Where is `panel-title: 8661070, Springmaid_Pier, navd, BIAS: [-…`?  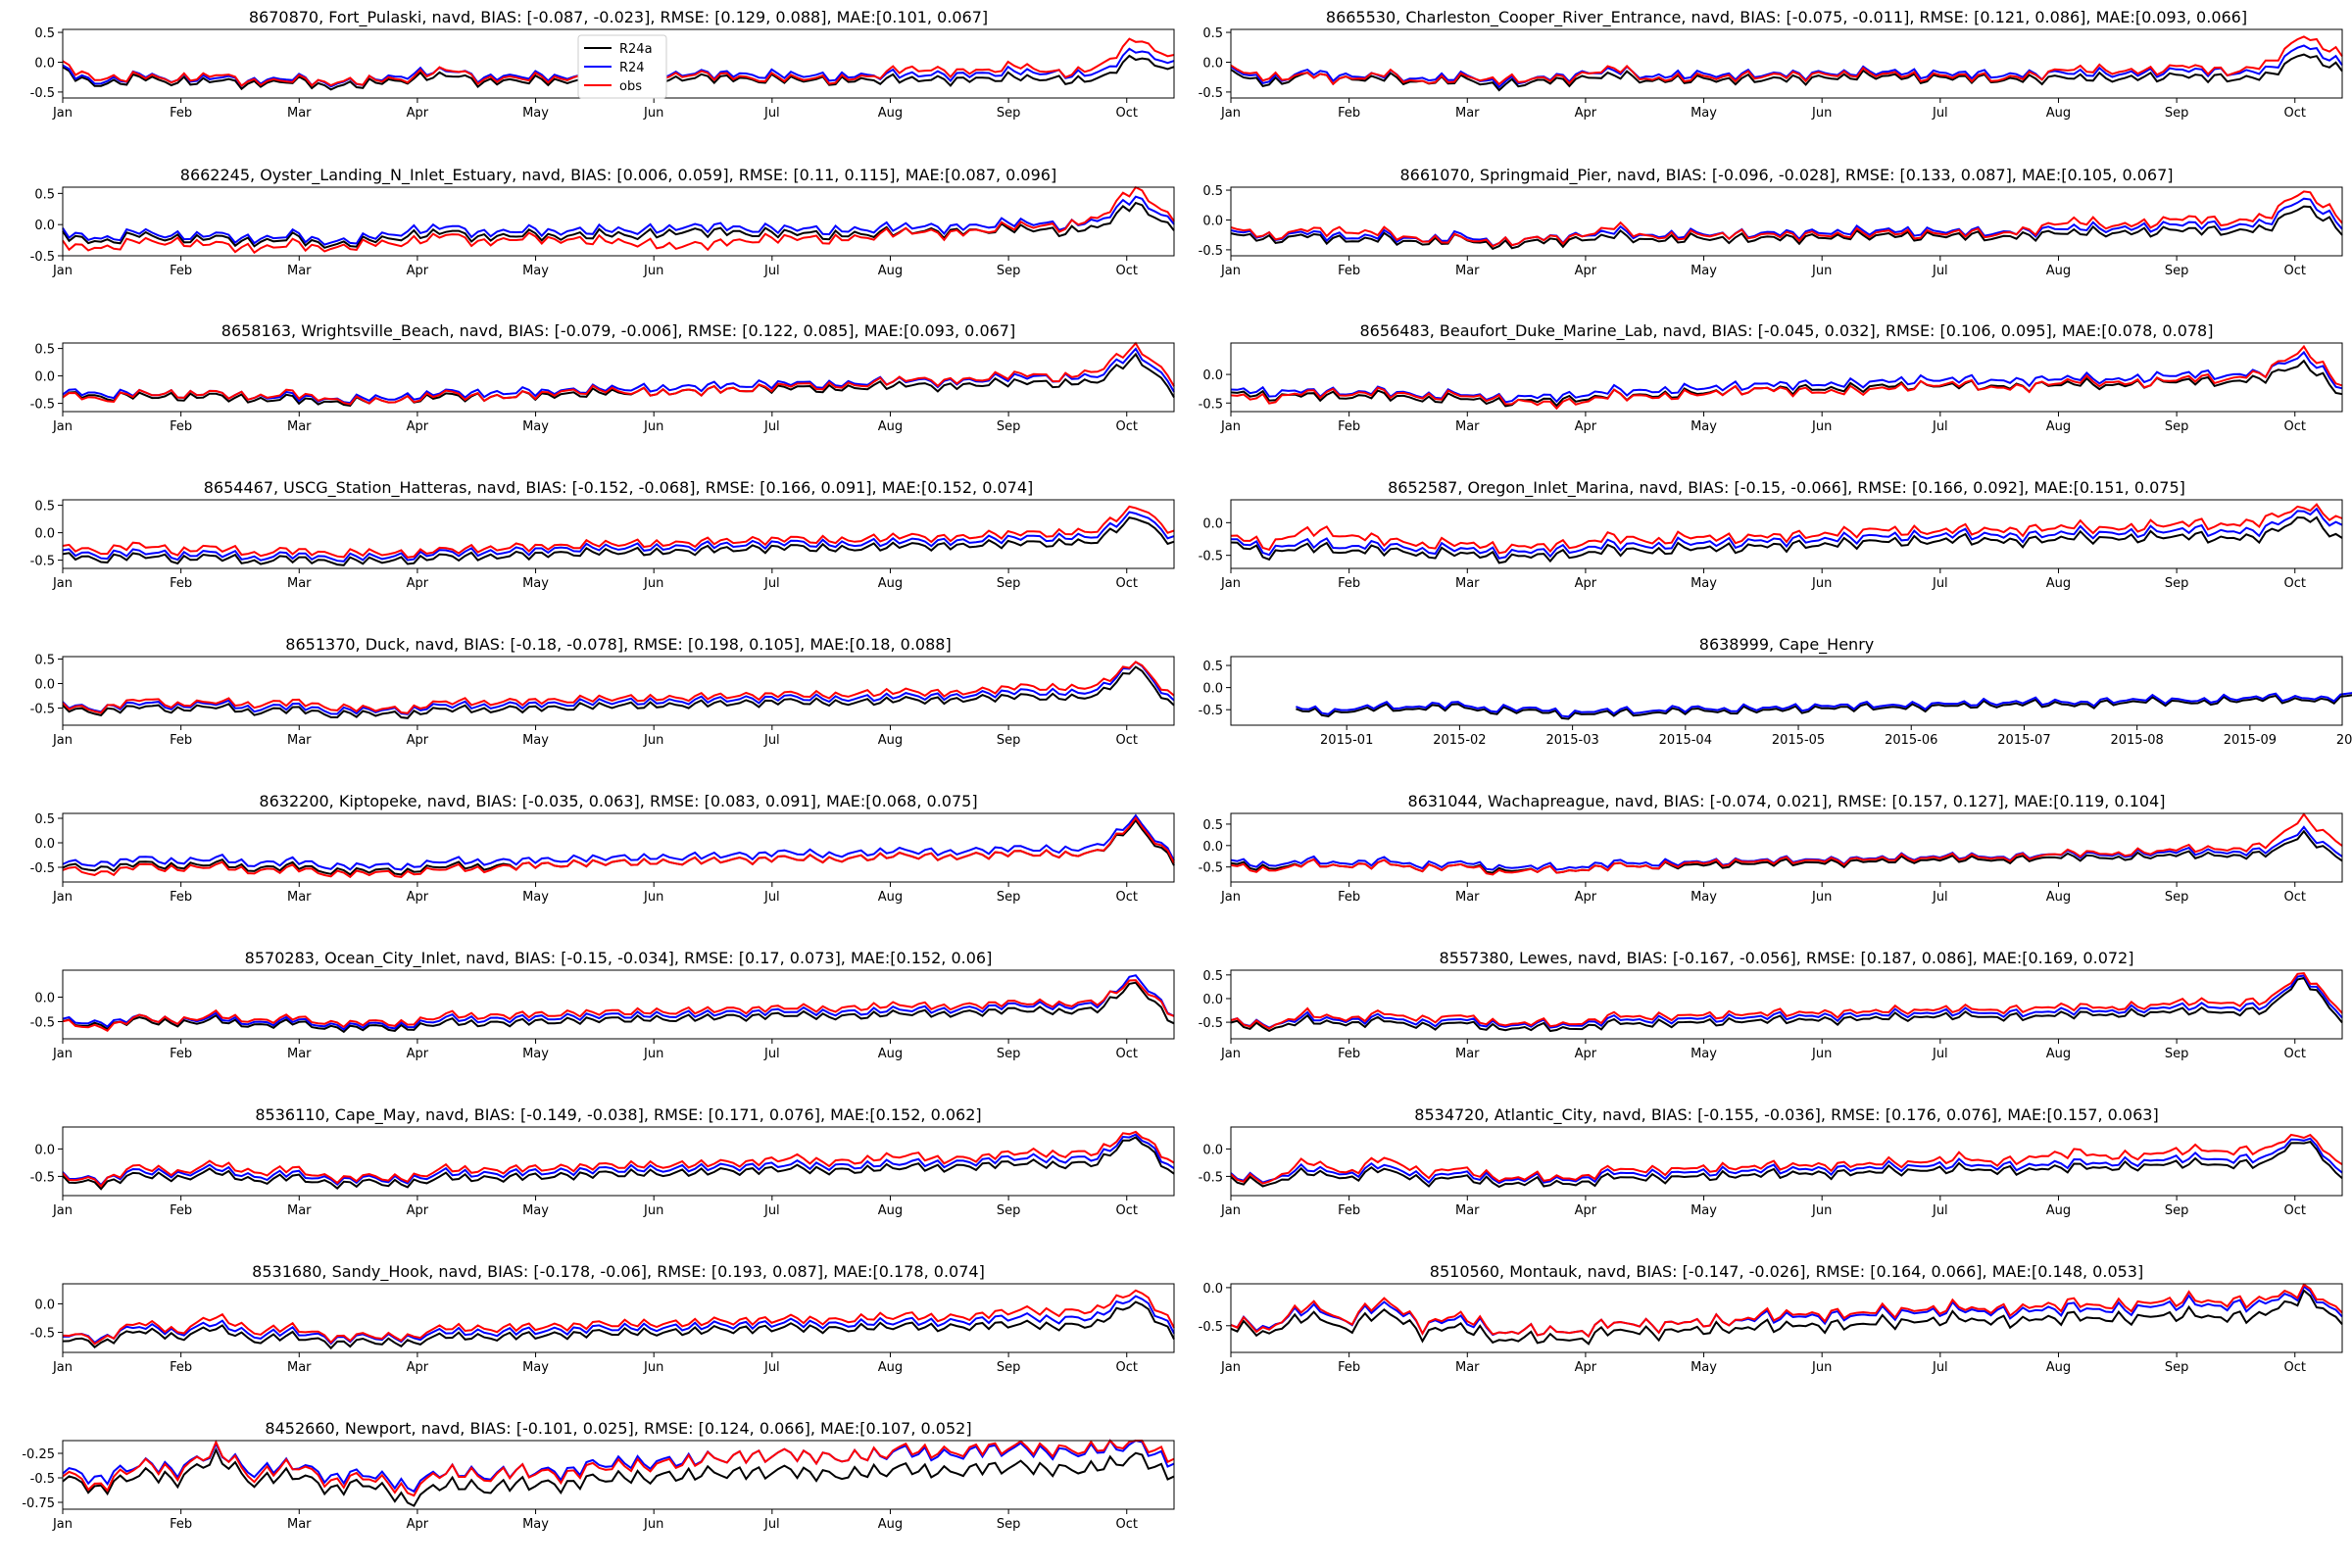
panel-title: 8661070, Springmaid_Pier, navd, BIAS: [-… is located at coordinates (1786, 175).